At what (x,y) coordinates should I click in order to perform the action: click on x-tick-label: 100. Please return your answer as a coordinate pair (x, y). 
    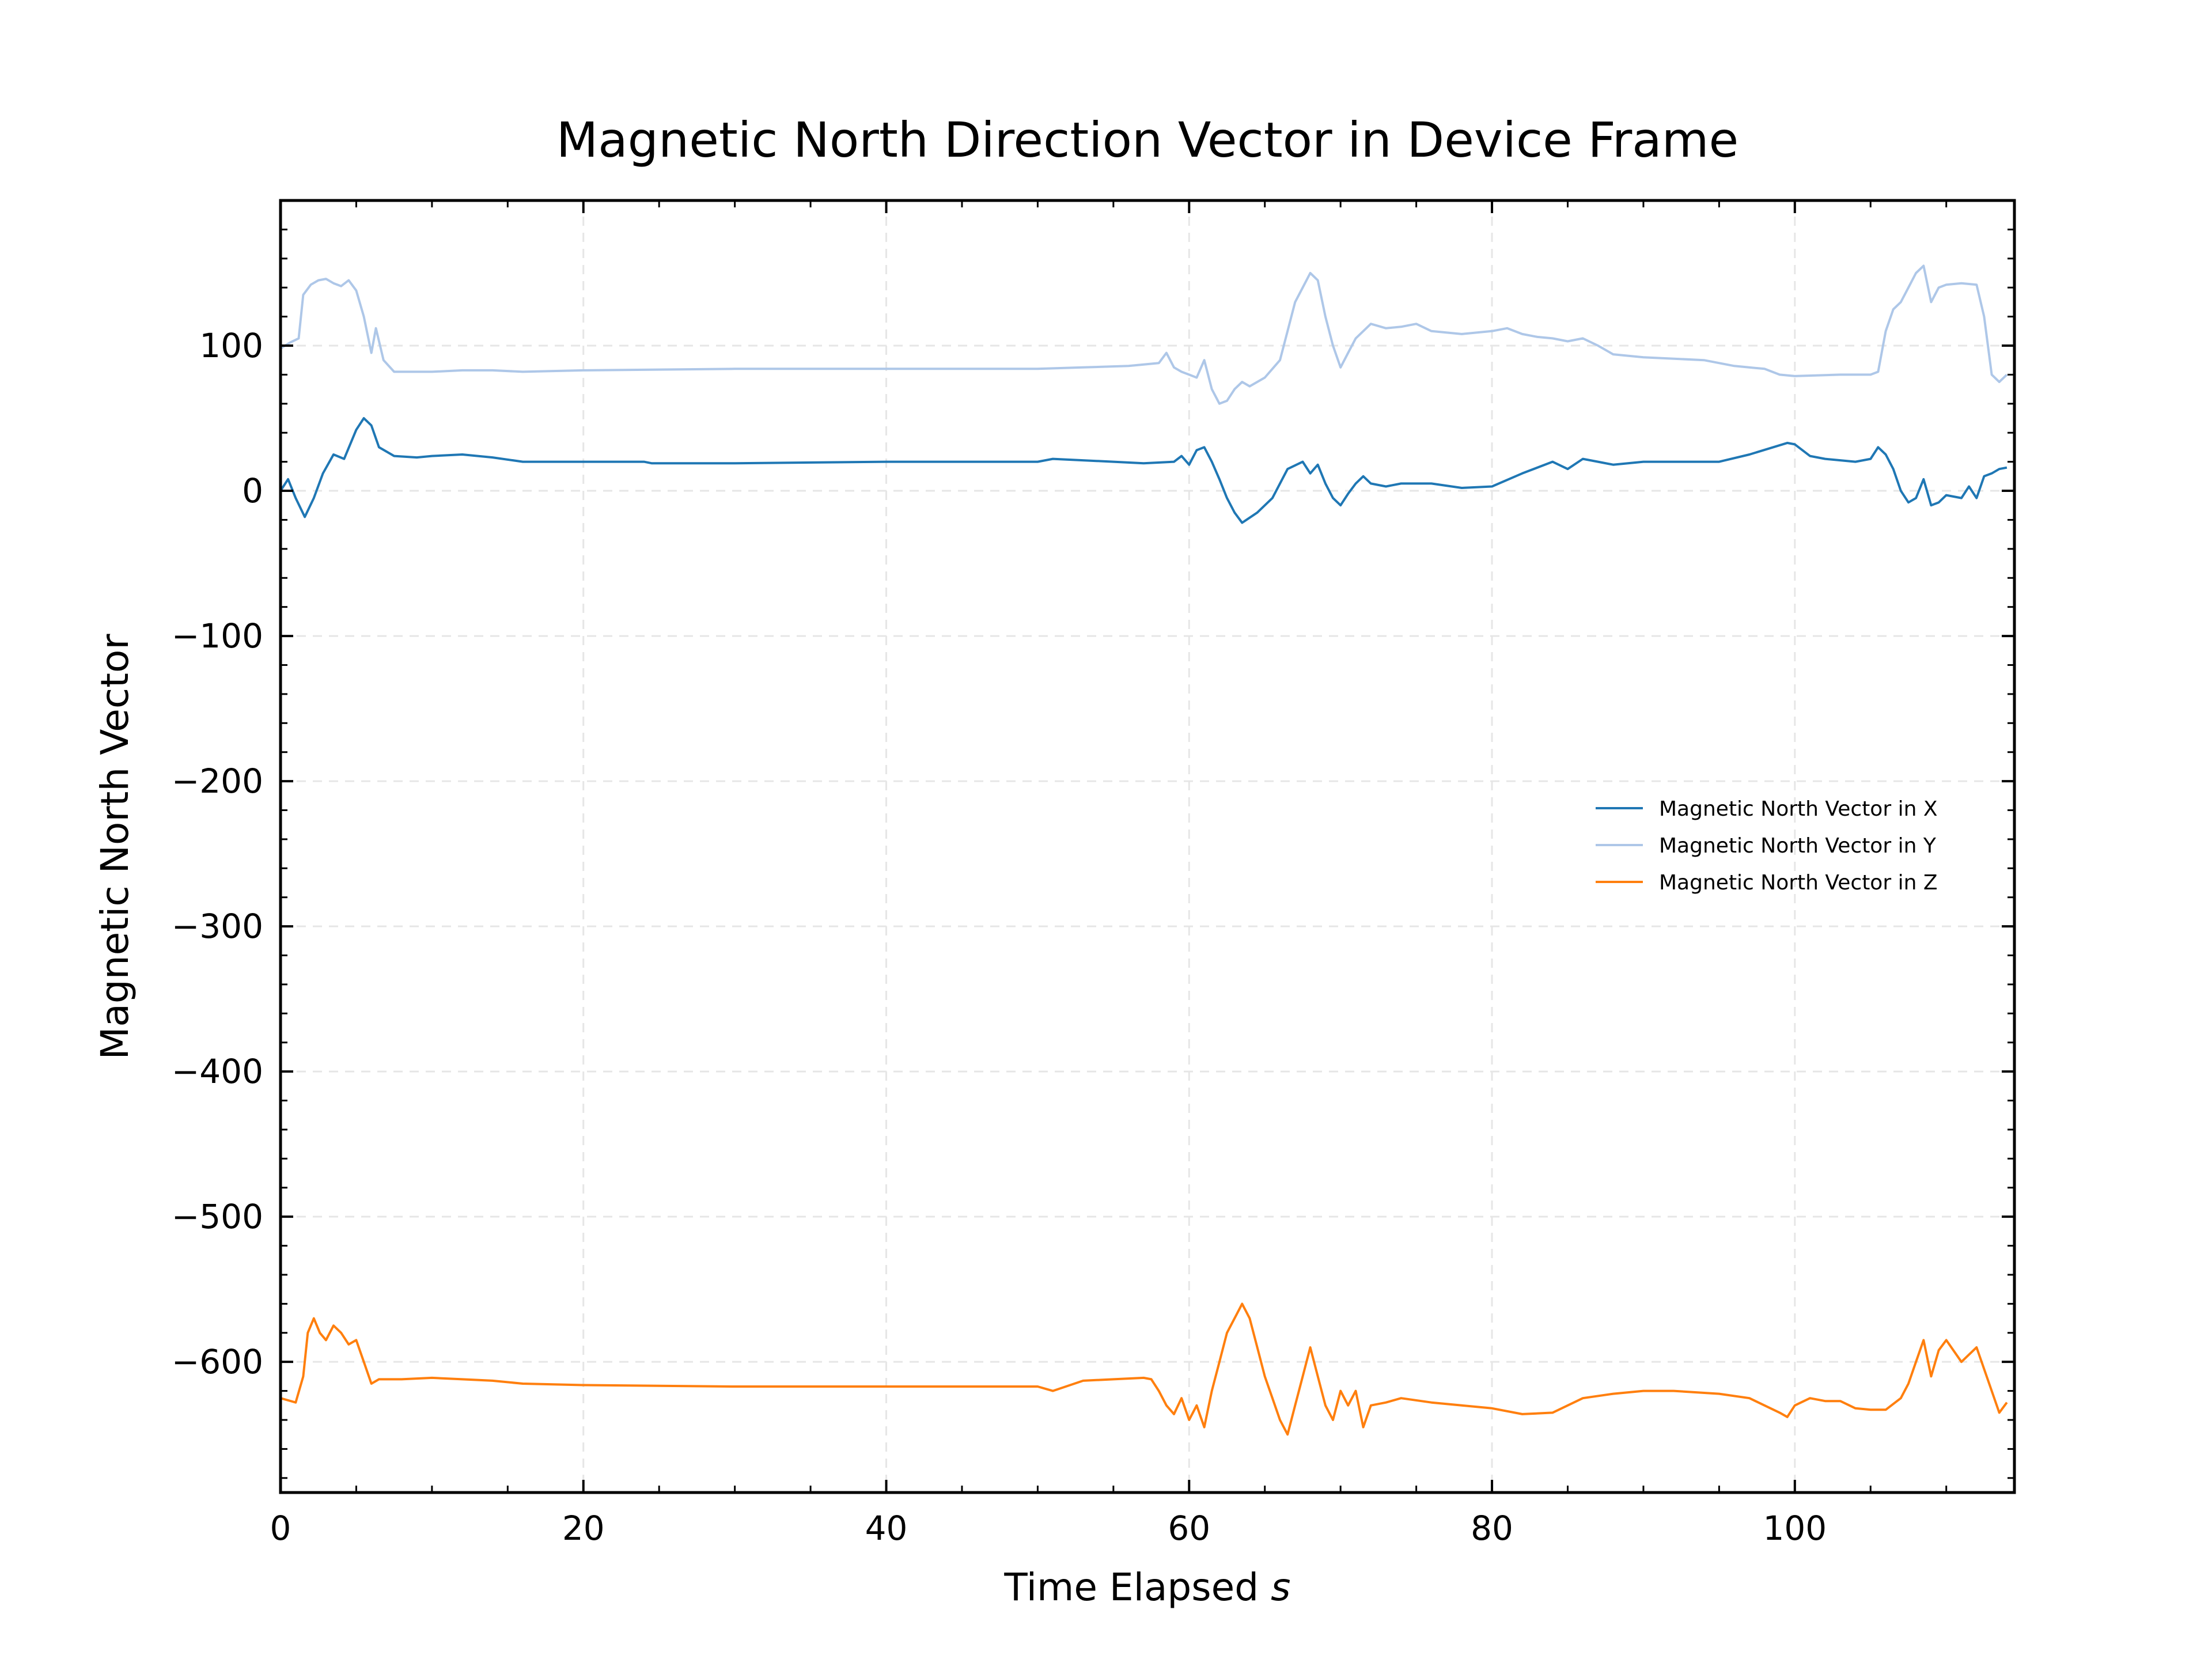
    Looking at the image, I should click on (1795, 1528).